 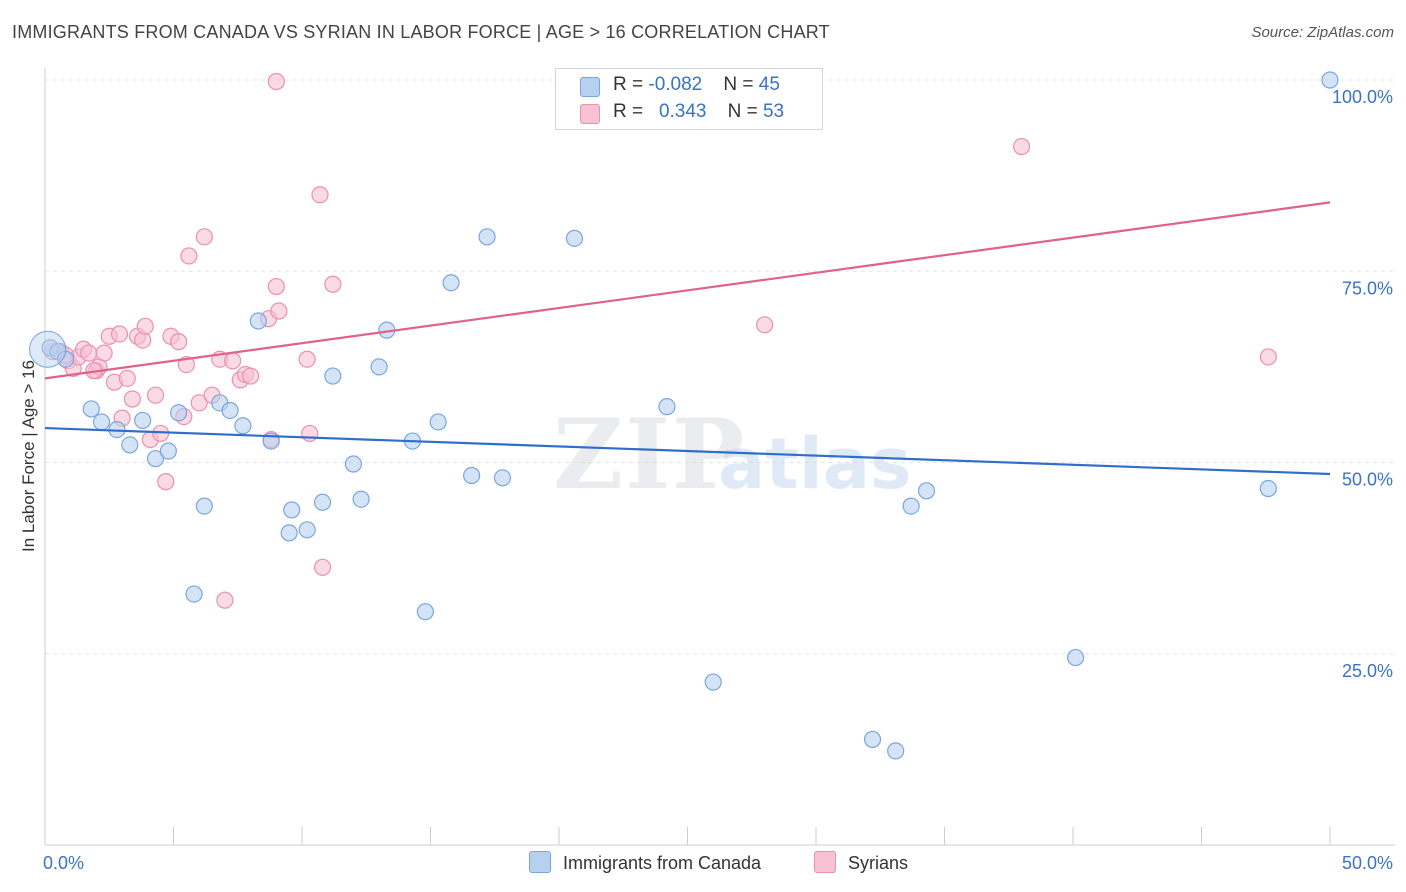 I want to click on legend-item-syrians: Syrians, so click(x=861, y=862).